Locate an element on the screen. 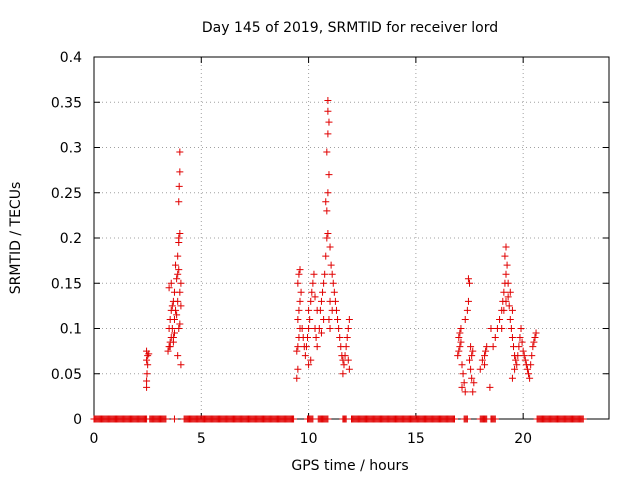 The width and height of the screenshot is (640, 485). x-tick-label: 10 is located at coordinates (309, 439).